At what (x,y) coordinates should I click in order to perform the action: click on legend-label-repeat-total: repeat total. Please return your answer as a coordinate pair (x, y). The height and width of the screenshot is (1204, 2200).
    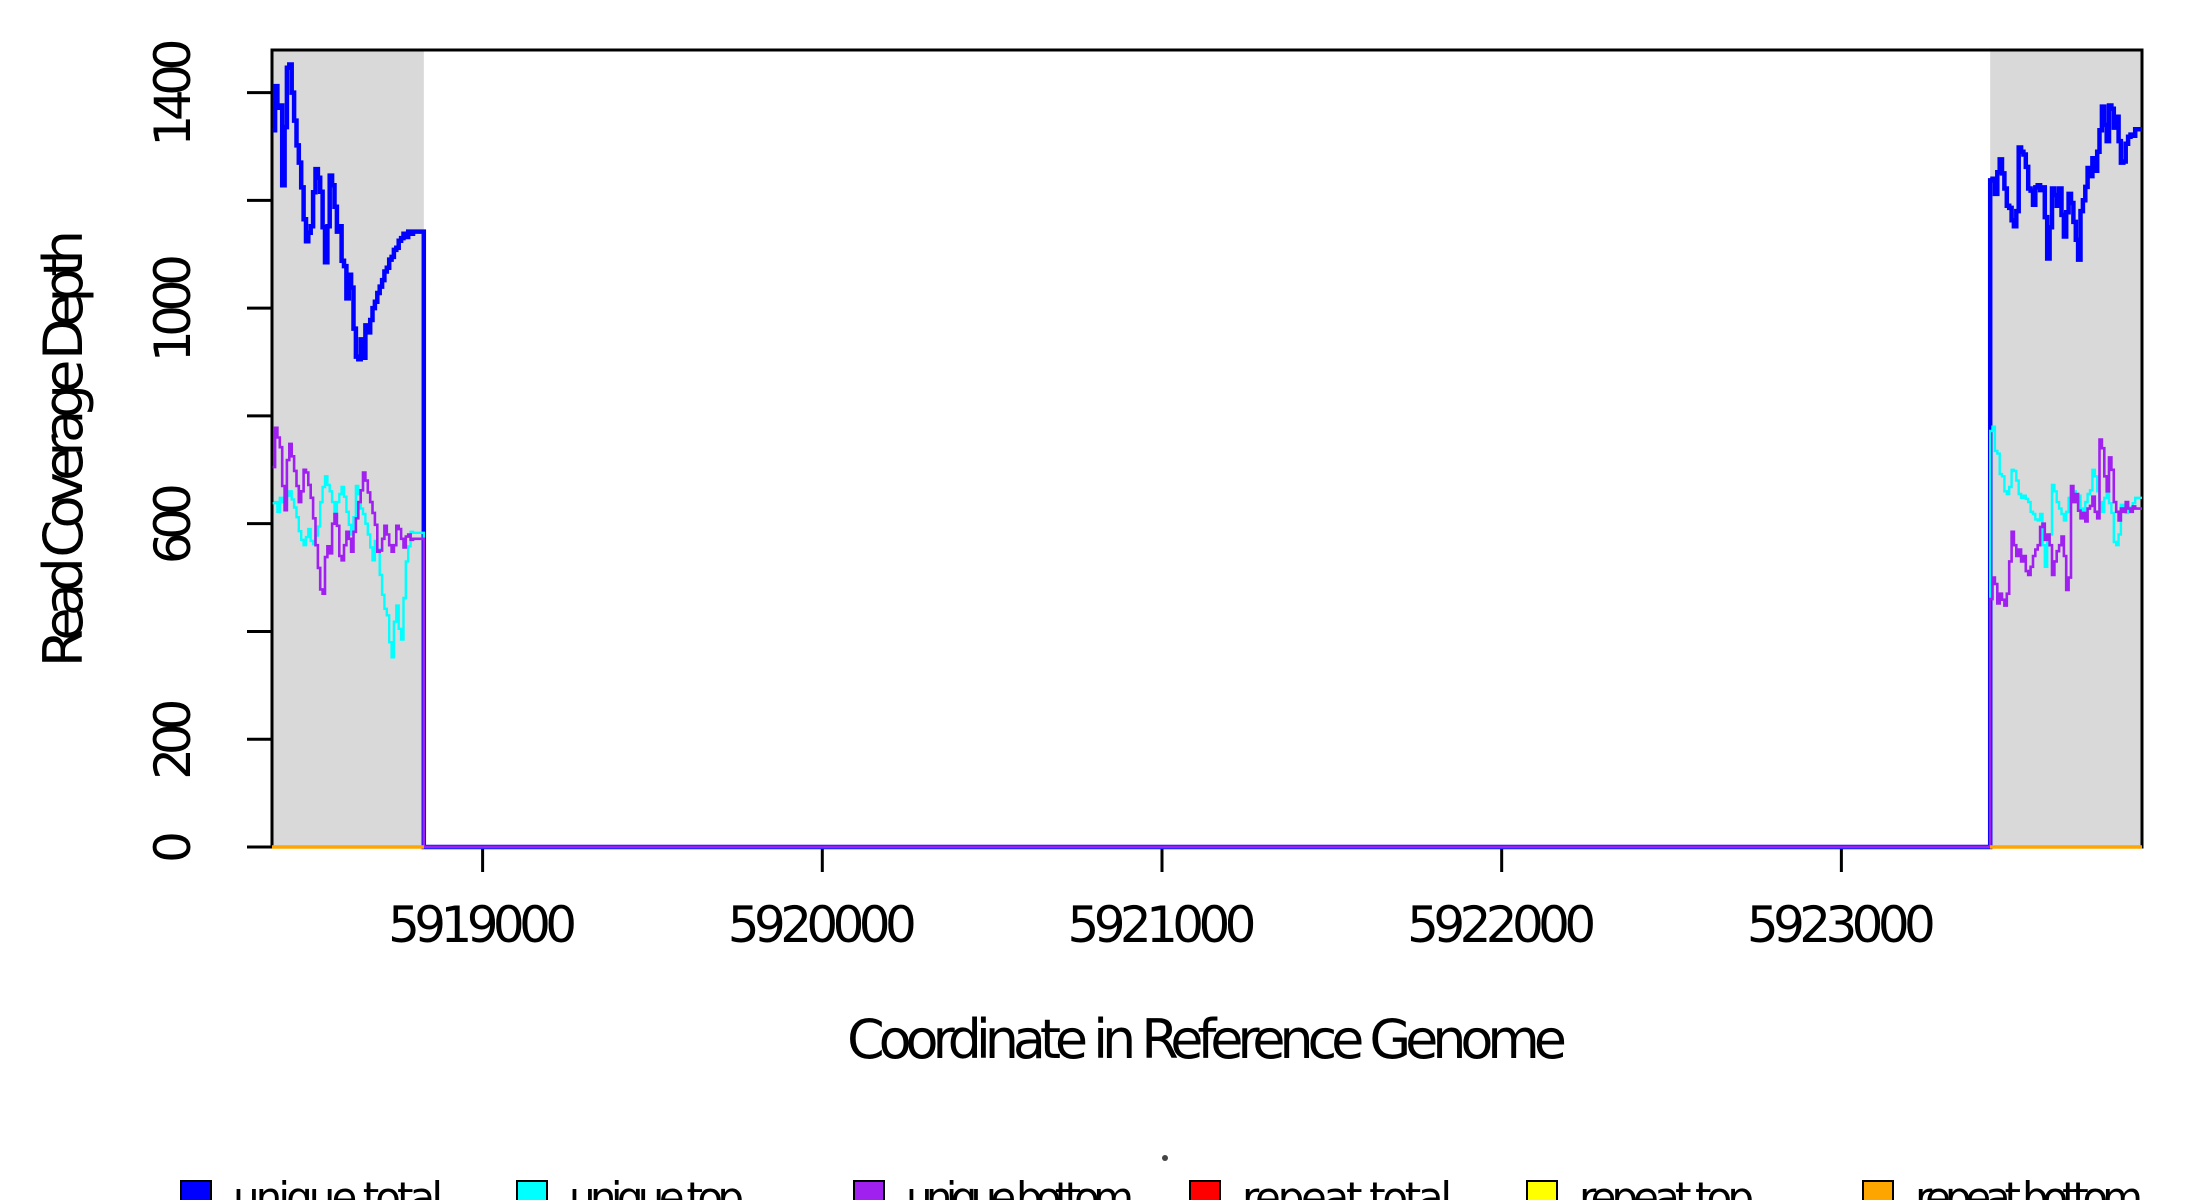
    Looking at the image, I should click on (1347, 1186).